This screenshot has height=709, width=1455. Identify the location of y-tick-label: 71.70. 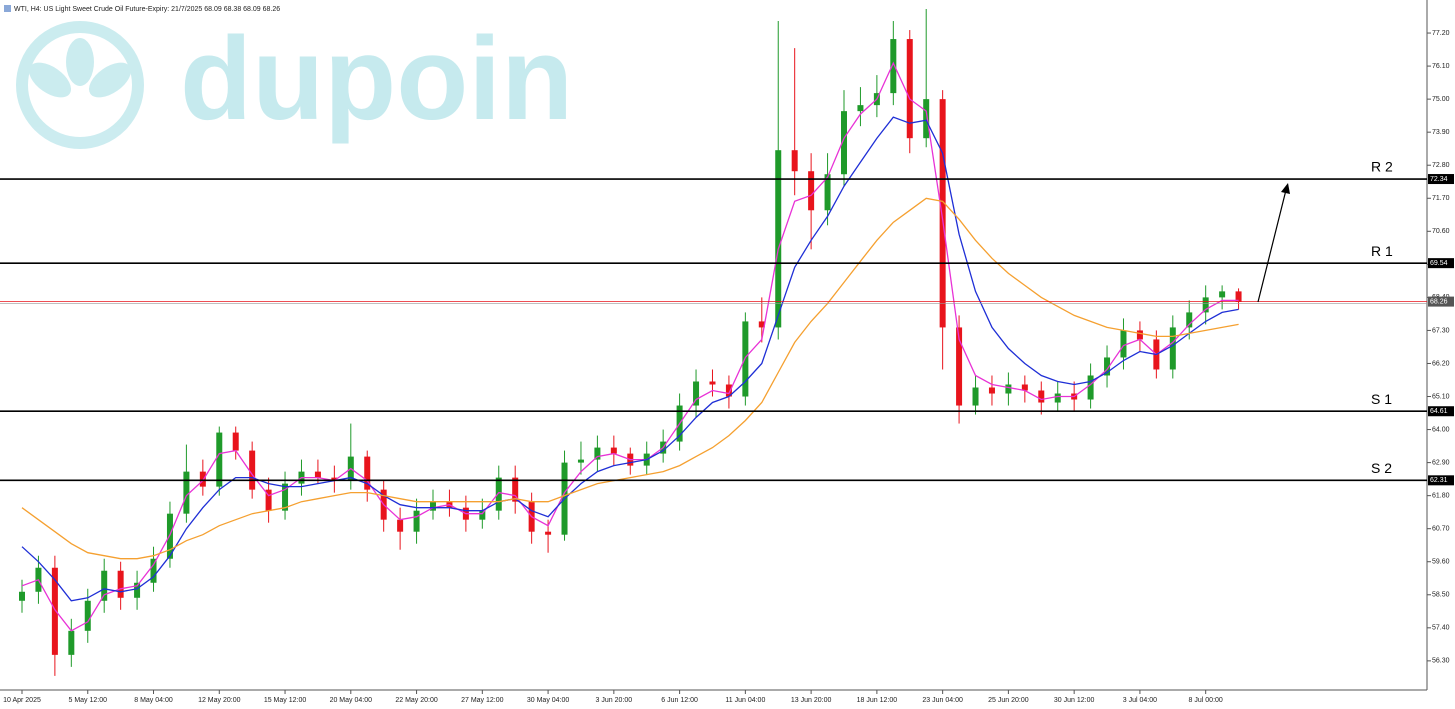
(1441, 198).